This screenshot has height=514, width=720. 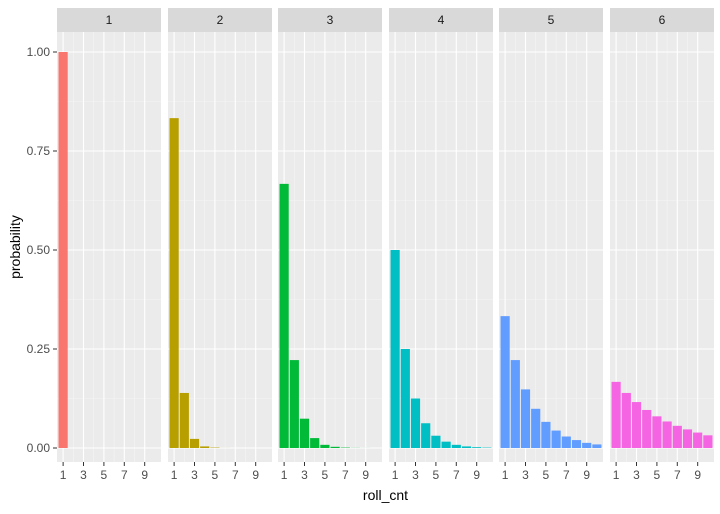 I want to click on y-tick-label: 0.50, so click(x=39, y=250).